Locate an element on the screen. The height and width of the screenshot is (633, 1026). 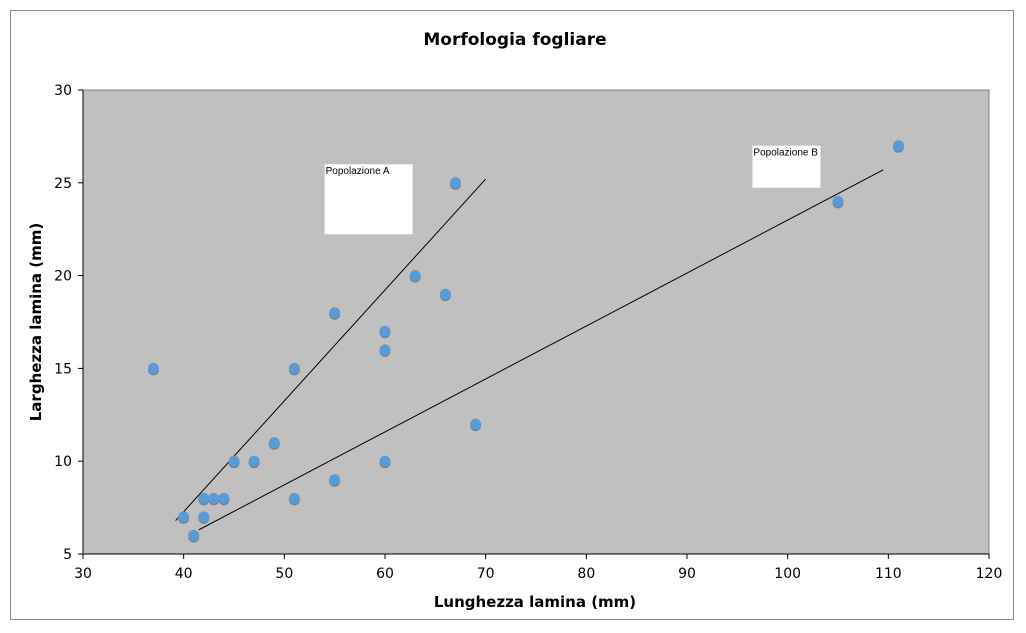
x-tick-label: 30 is located at coordinates (83, 574).